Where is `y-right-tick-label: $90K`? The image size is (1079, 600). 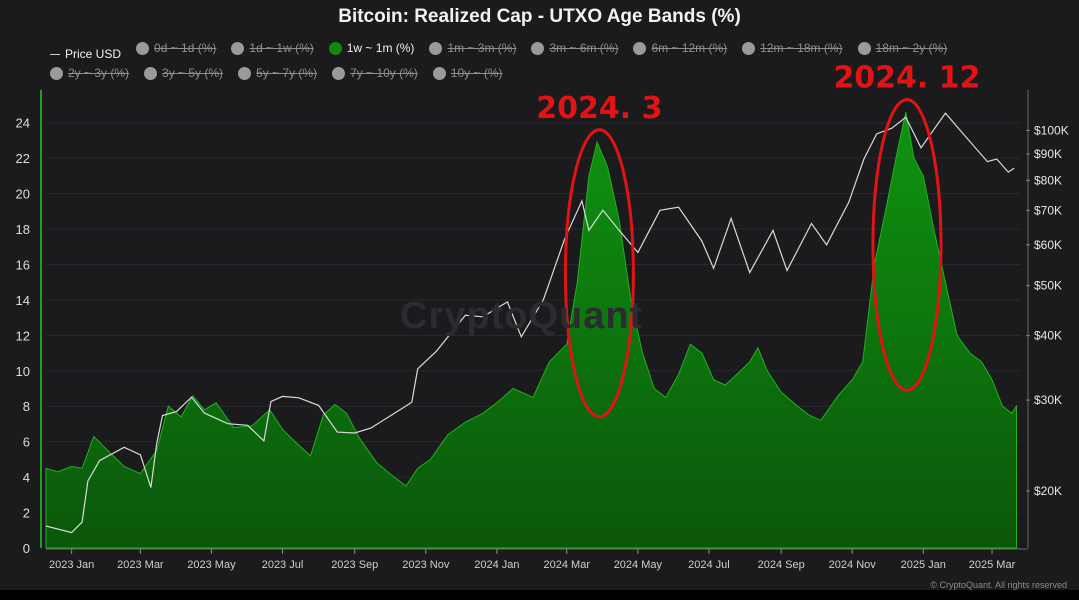 y-right-tick-label: $90K is located at coordinates (1048, 154).